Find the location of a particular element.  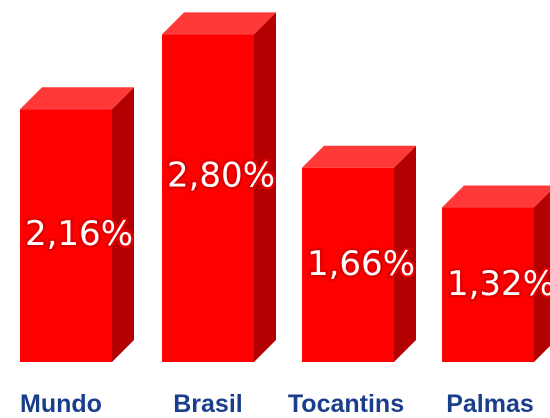

bar-side-brasil is located at coordinates (265, 187).